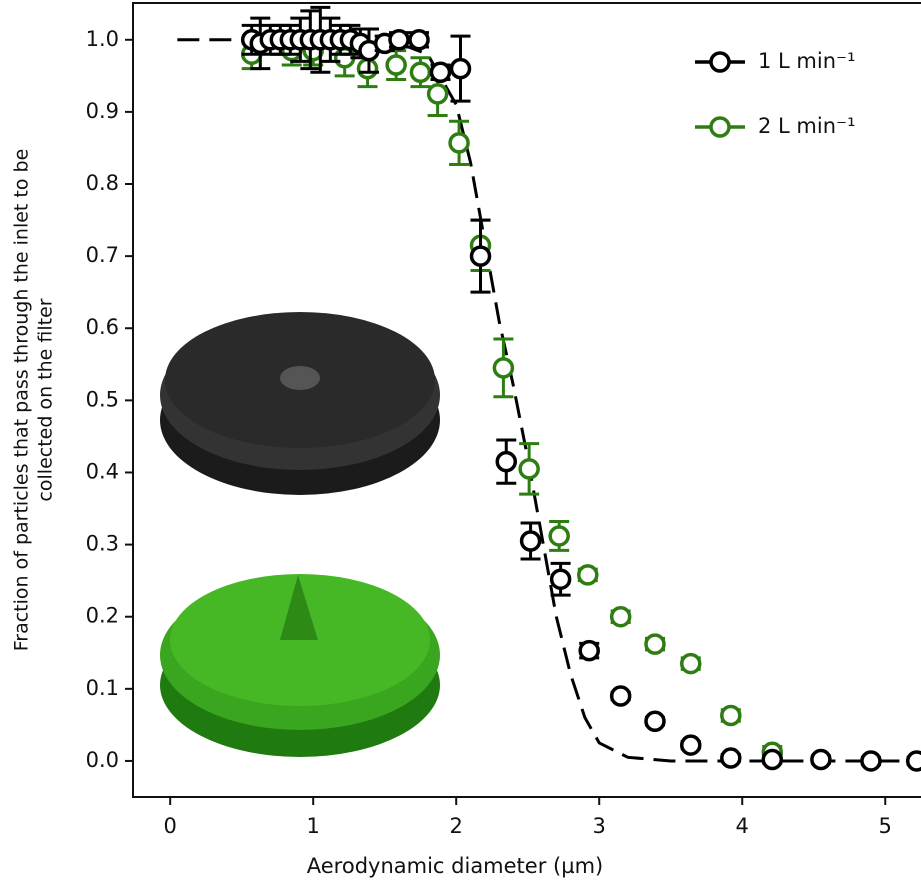  I want to click on x-tick-label: 4, so click(742, 826).